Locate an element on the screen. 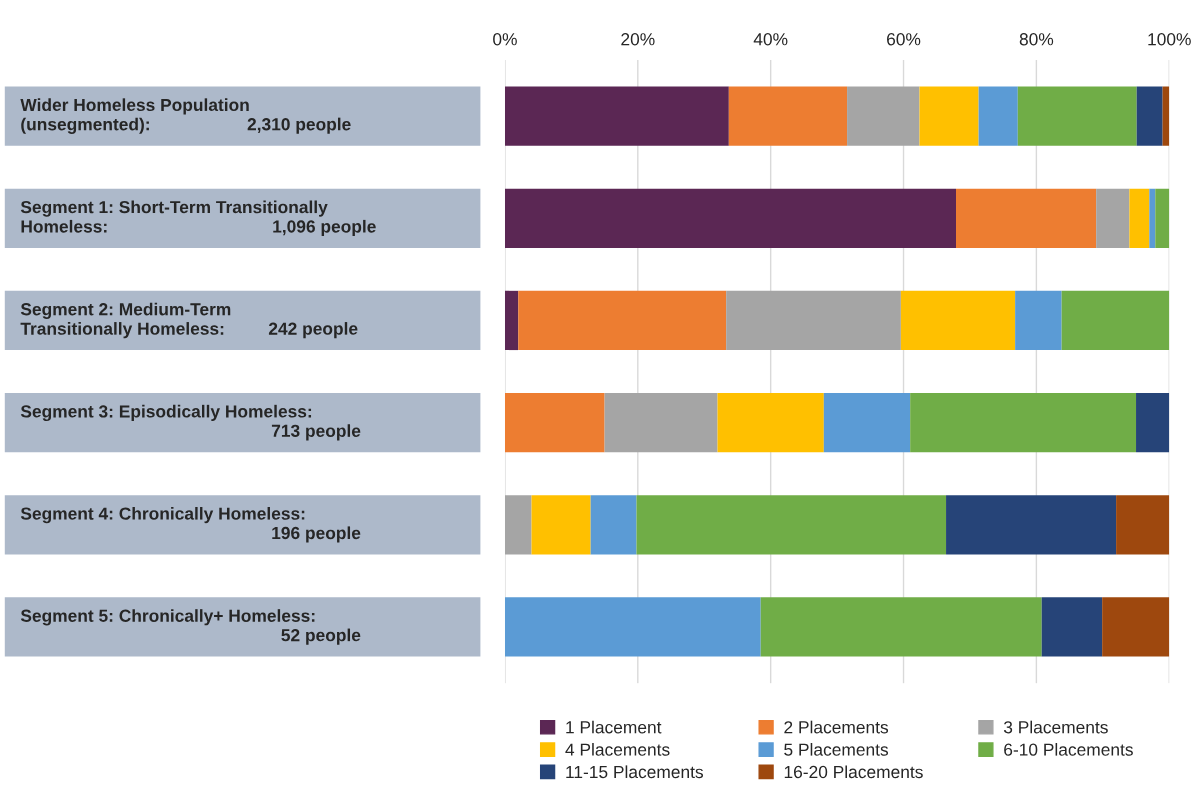 The height and width of the screenshot is (799, 1198). y-tick-label: Segment 5: Chronically+ Homeless: 52 people is located at coordinates (190, 627).